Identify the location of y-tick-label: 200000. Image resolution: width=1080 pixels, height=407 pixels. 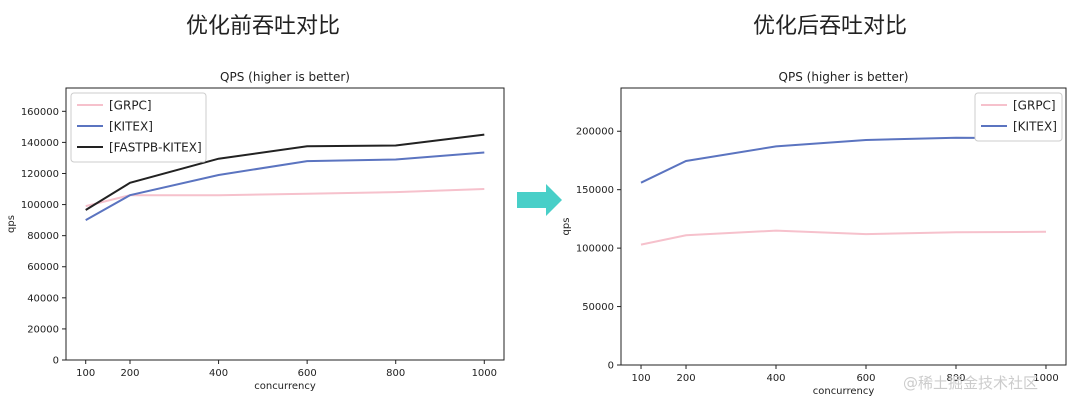
(595, 132).